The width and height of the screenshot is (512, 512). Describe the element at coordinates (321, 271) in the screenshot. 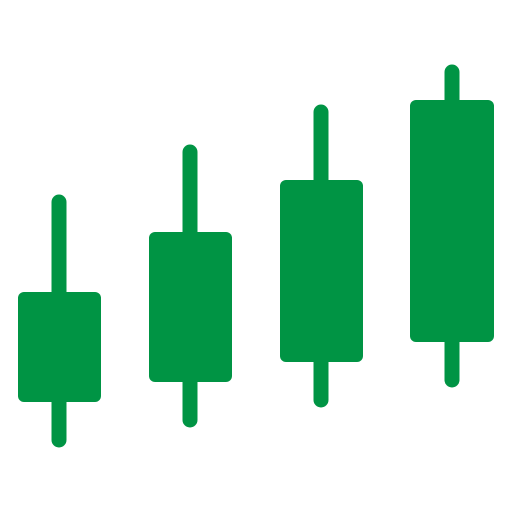

I see `candle-3-body` at that location.